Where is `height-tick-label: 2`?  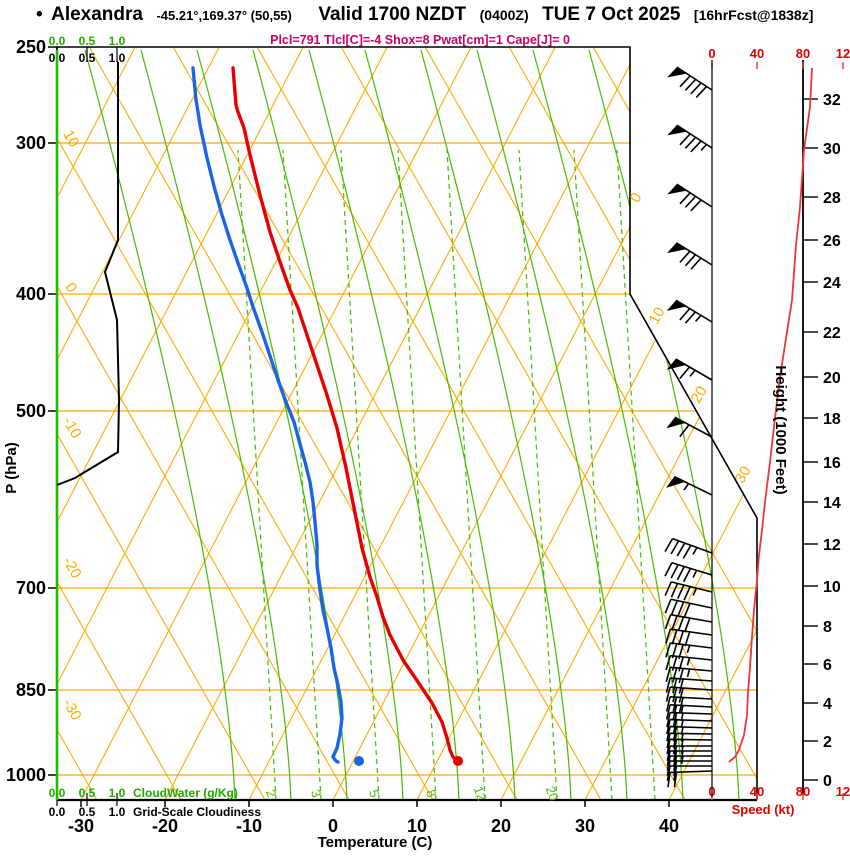 height-tick-label: 2 is located at coordinates (827, 742).